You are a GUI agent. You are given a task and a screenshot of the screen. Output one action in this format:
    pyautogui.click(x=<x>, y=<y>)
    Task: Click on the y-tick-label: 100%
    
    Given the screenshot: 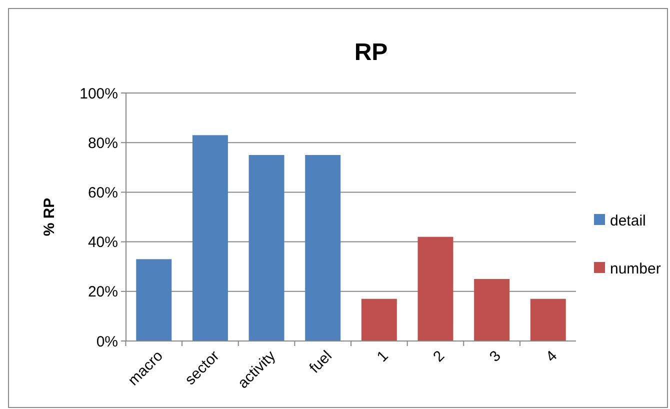 What is the action you would take?
    pyautogui.click(x=99, y=93)
    